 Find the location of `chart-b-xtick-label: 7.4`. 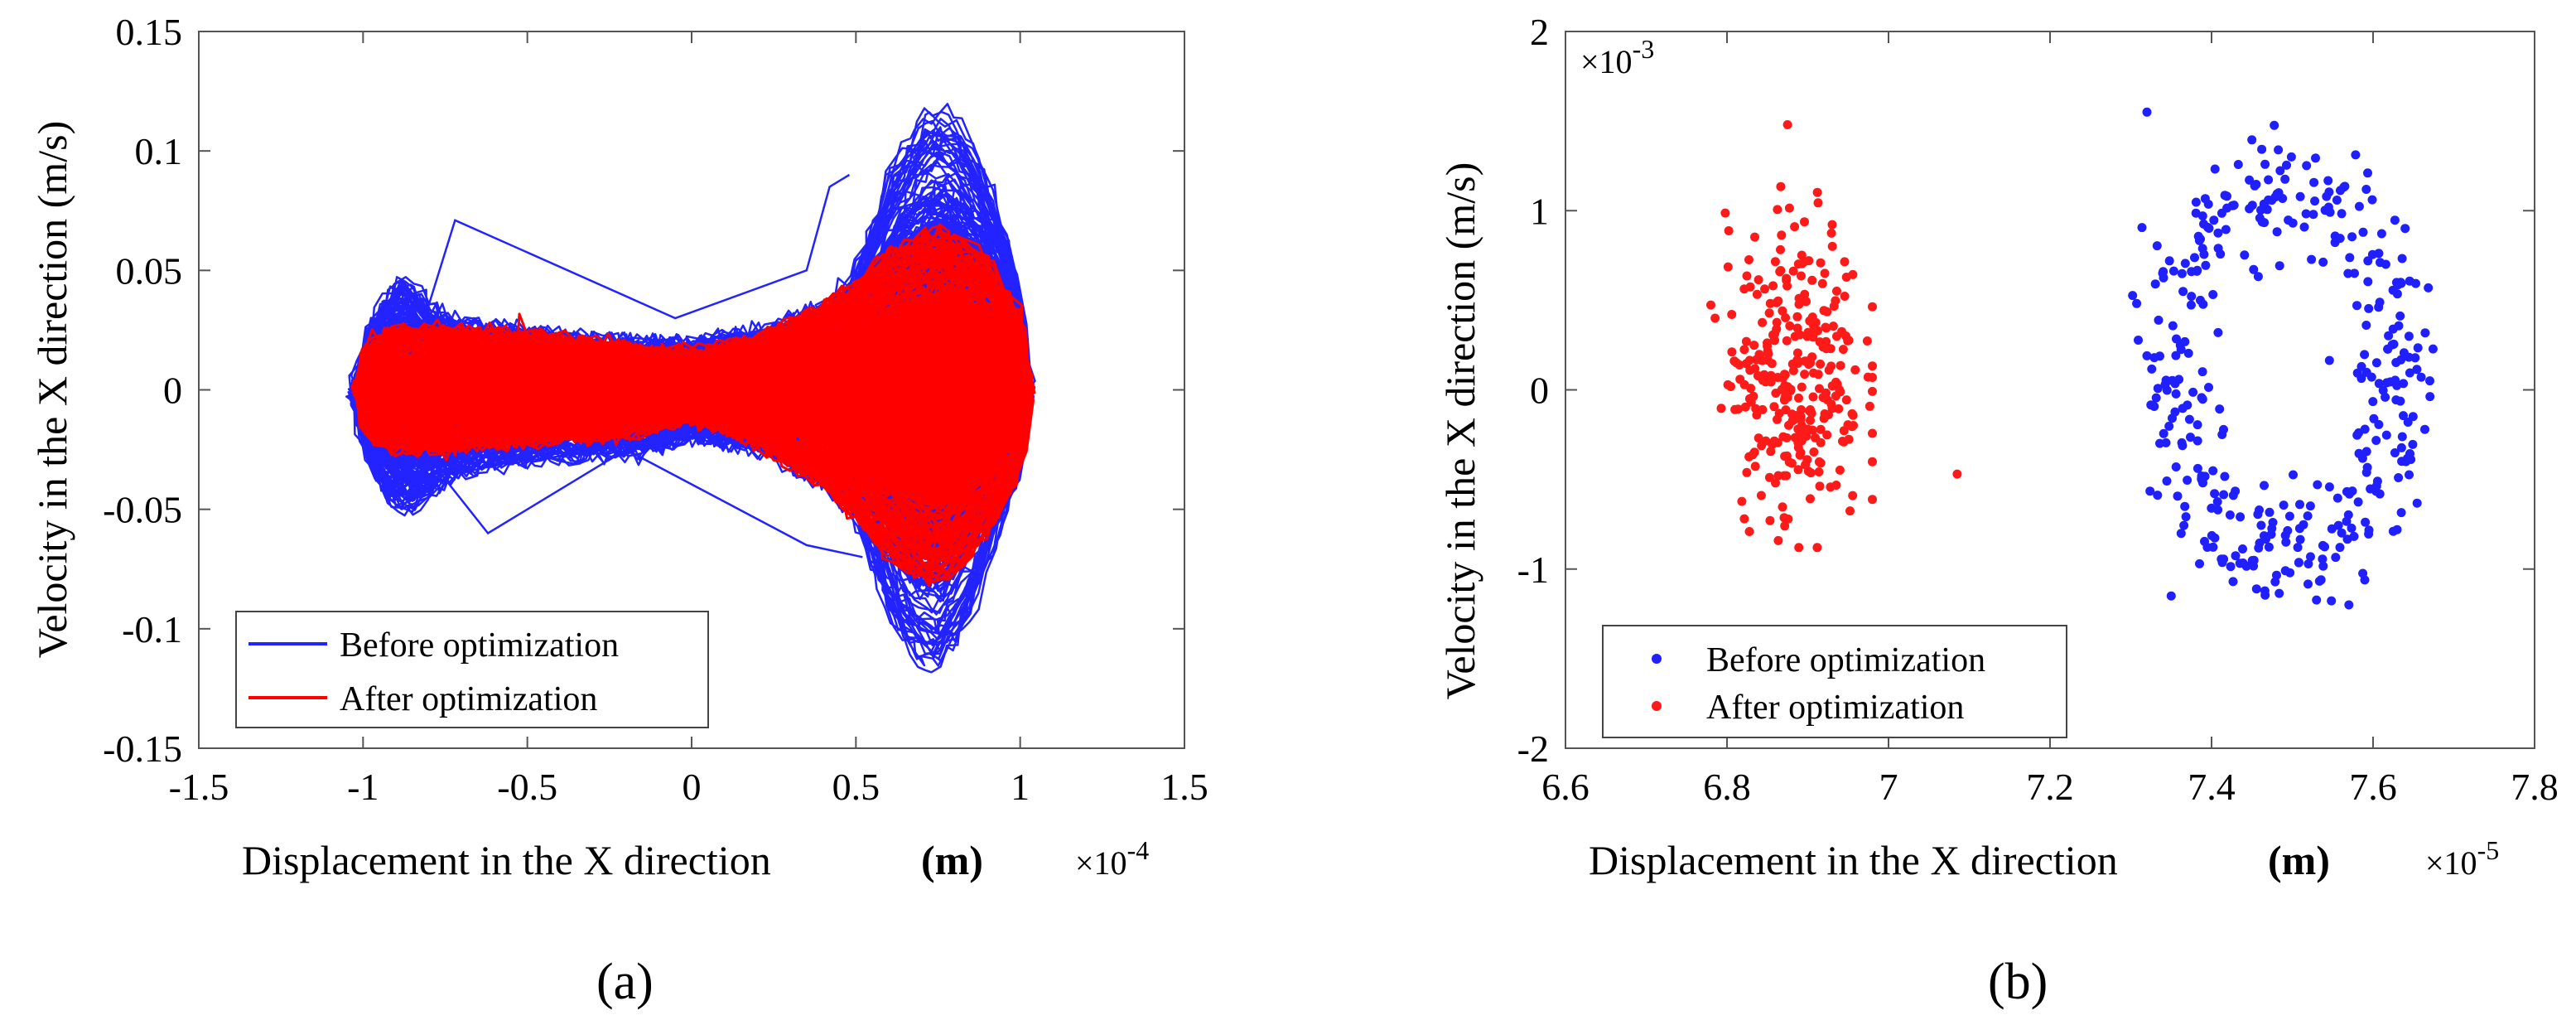

chart-b-xtick-label: 7.4 is located at coordinates (2212, 787).